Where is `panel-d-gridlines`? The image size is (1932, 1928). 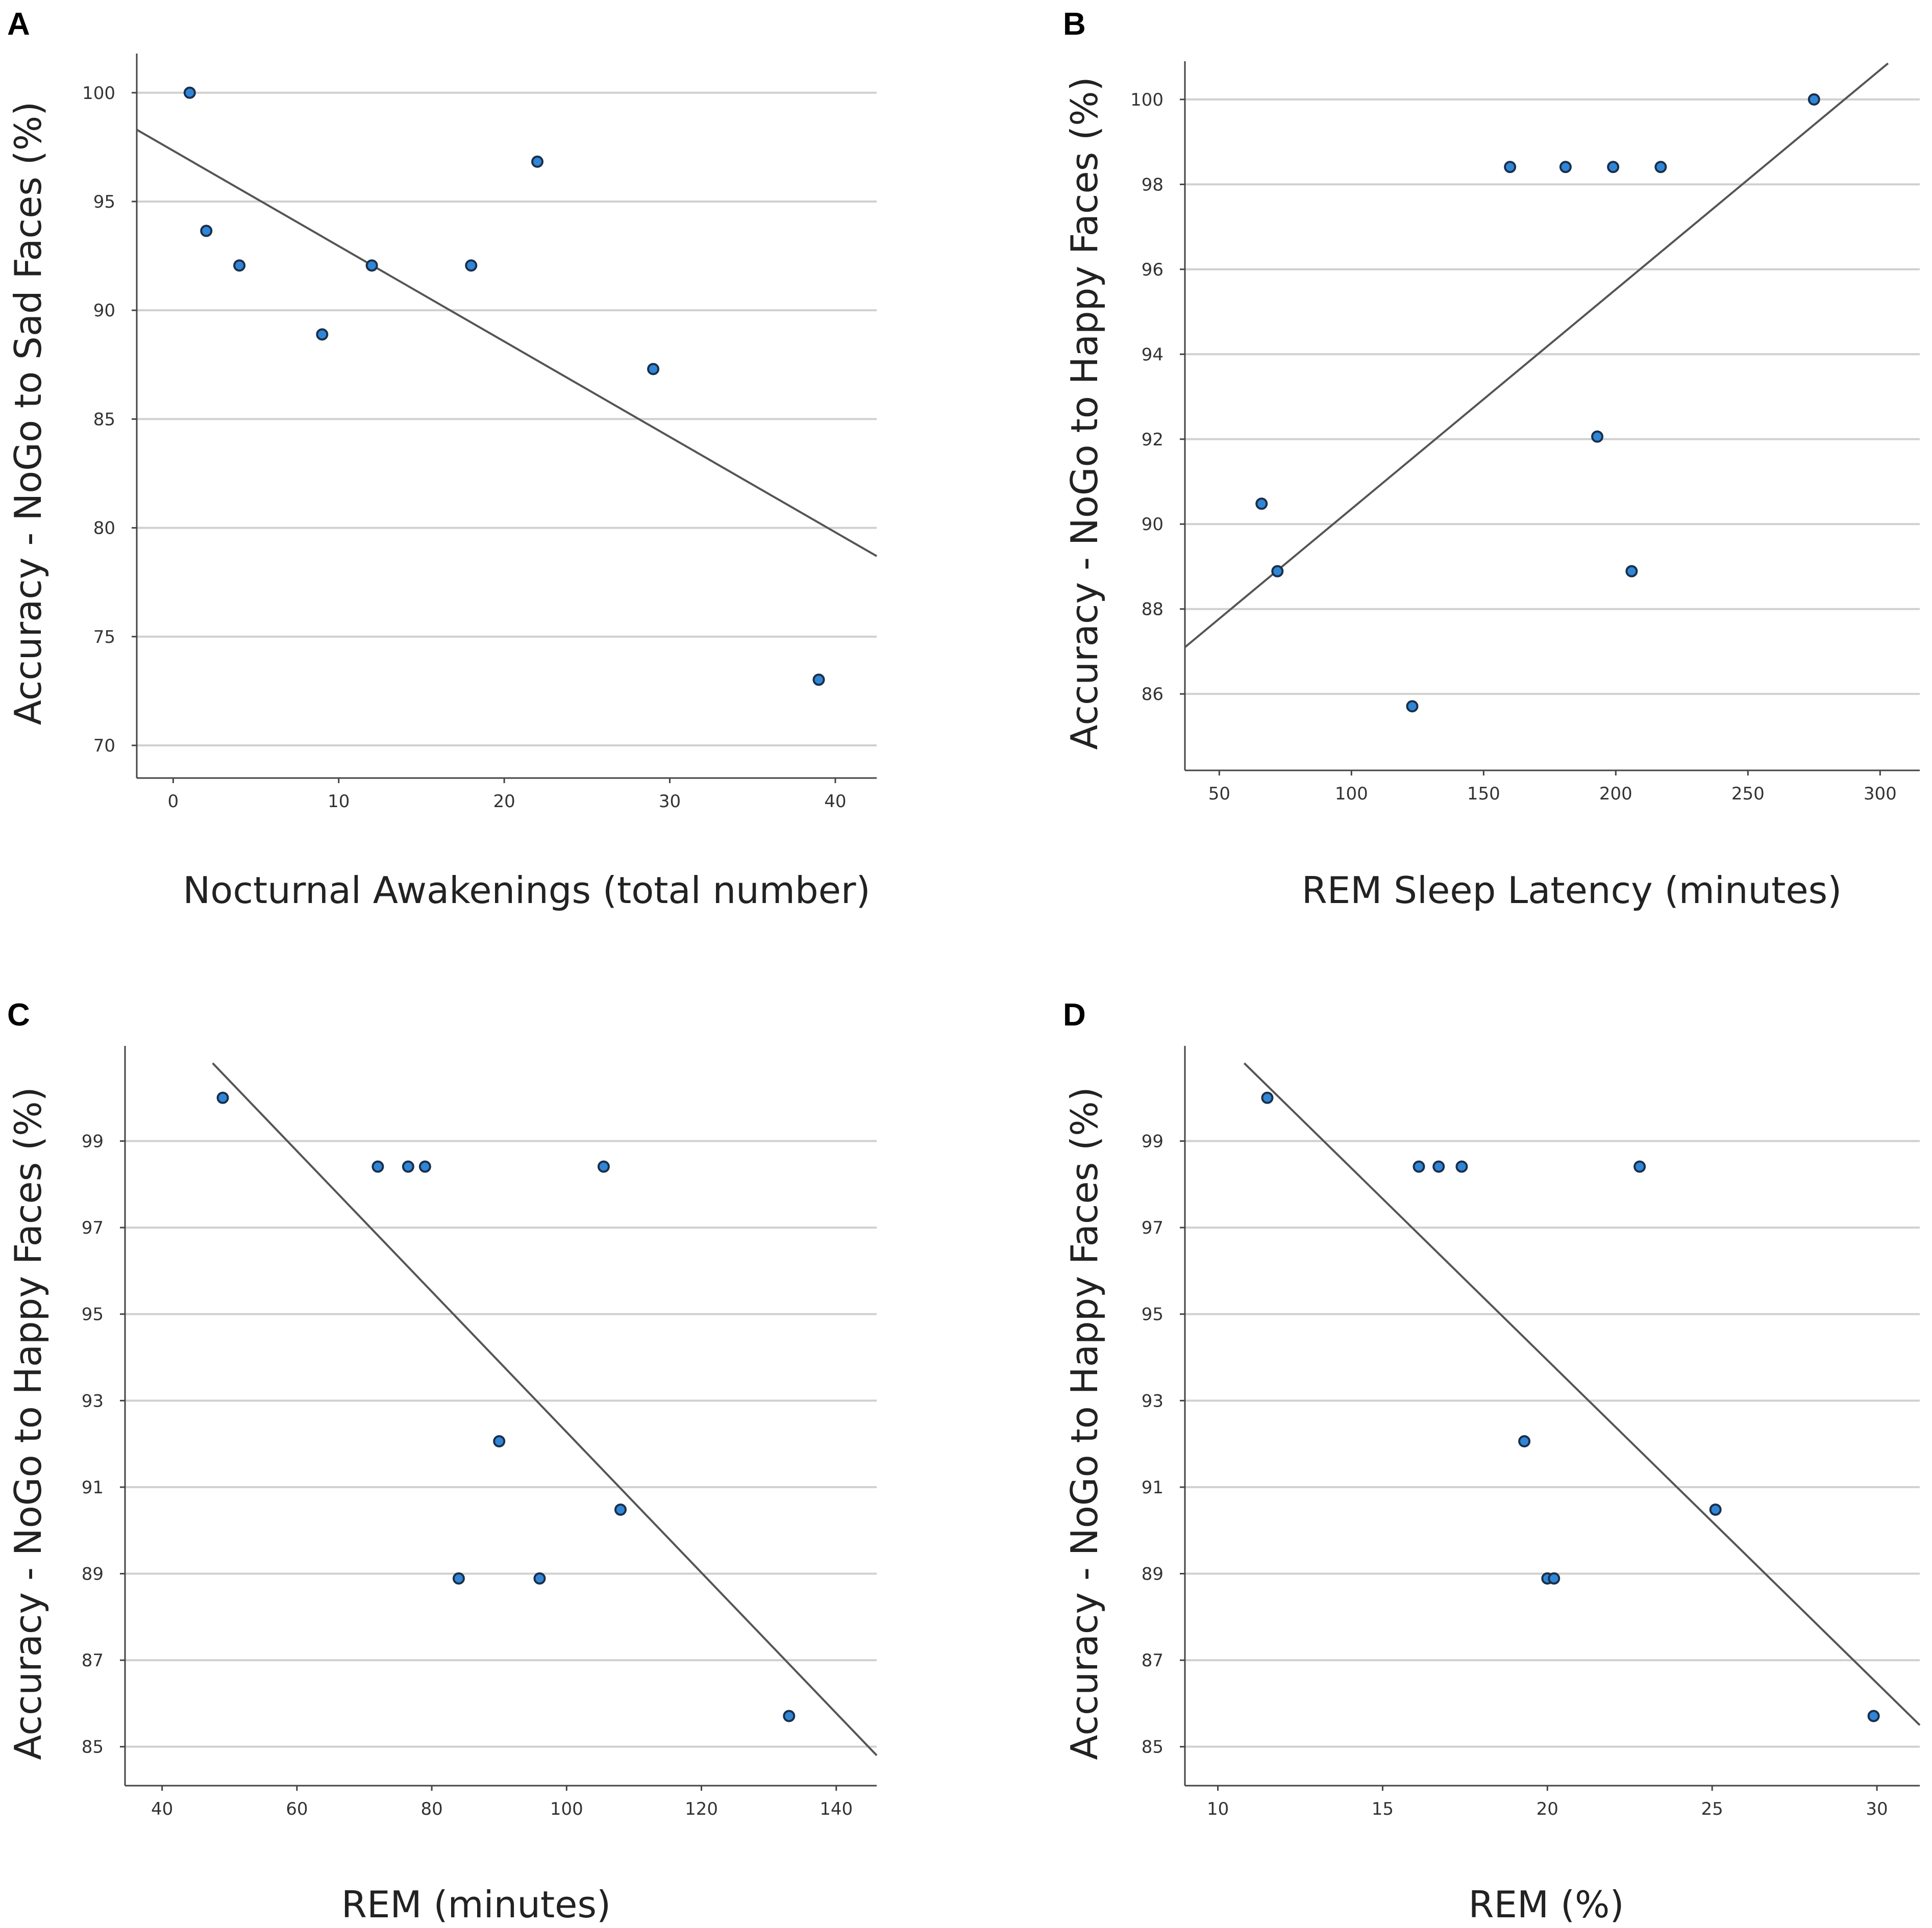 panel-d-gridlines is located at coordinates (1552, 1444).